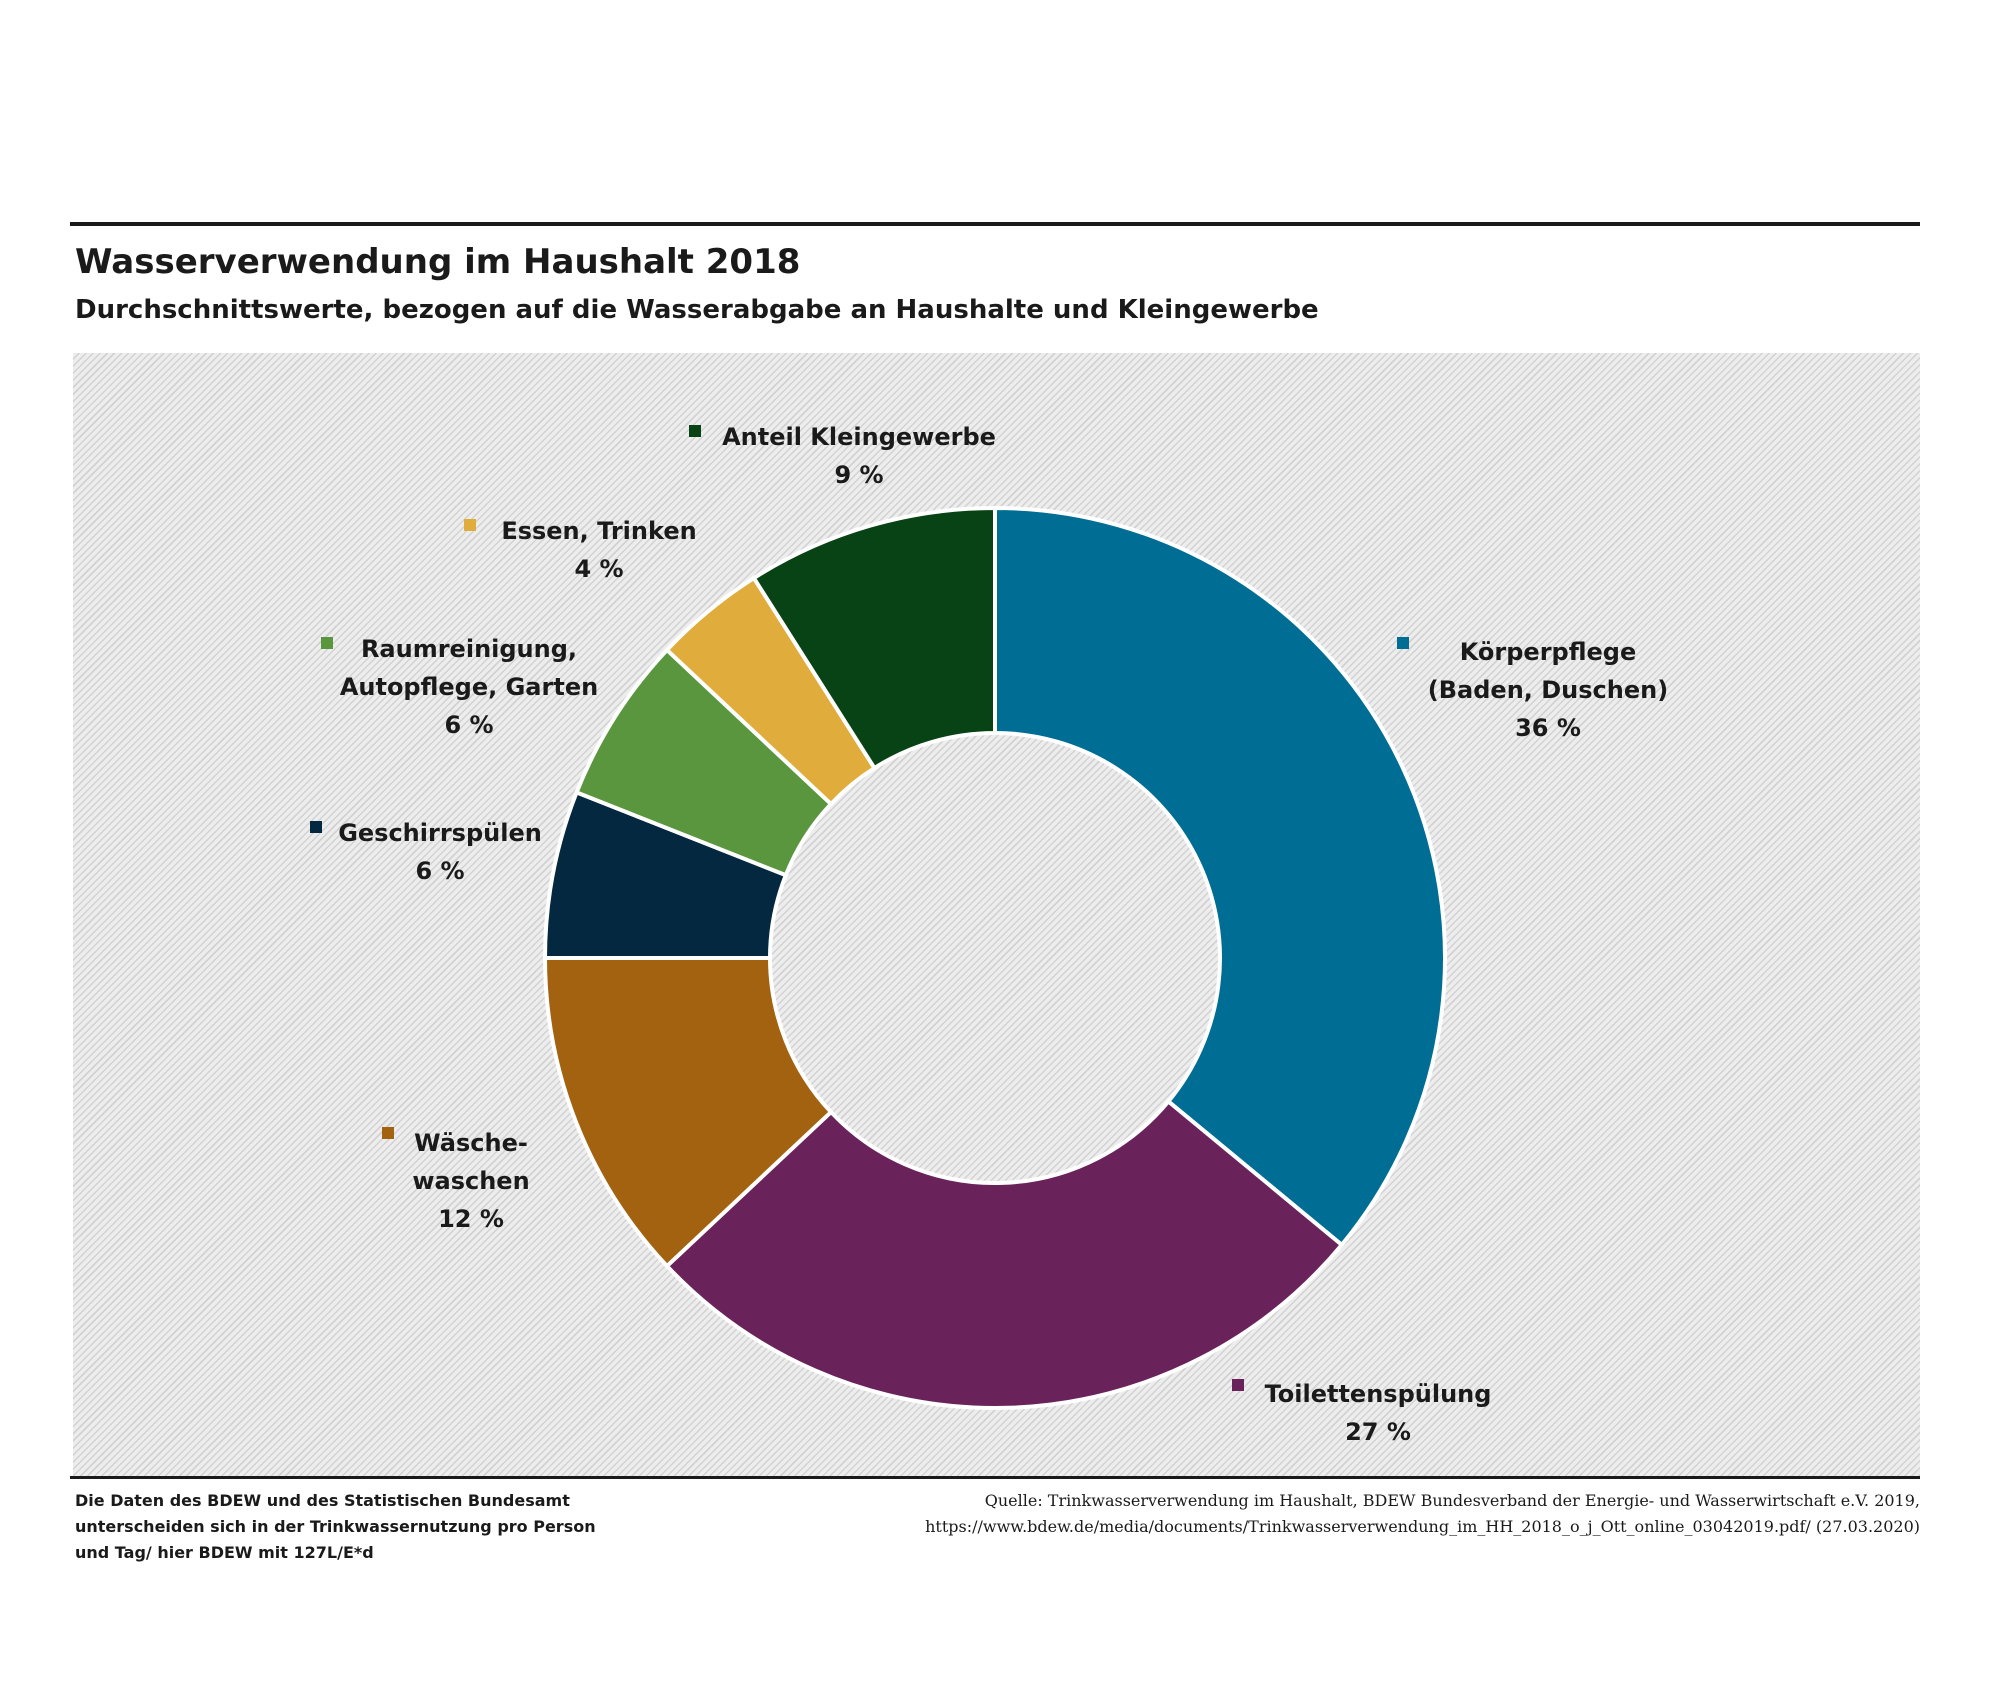 The image size is (1999, 1696). What do you see at coordinates (470, 1181) in the screenshot?
I see `label-name-waeschewaschen: waschen` at bounding box center [470, 1181].